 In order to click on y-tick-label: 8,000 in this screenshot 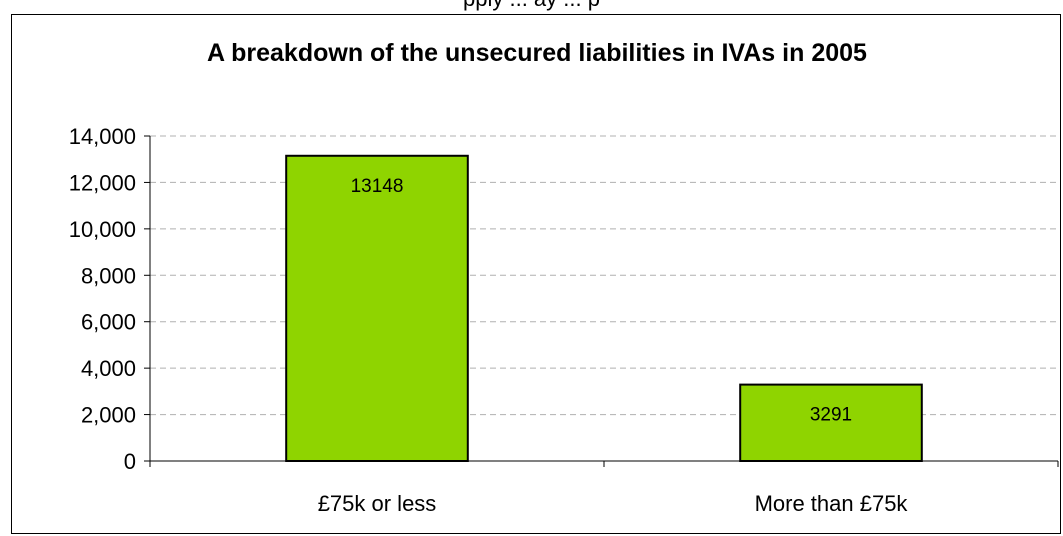, I will do `click(108, 275)`.